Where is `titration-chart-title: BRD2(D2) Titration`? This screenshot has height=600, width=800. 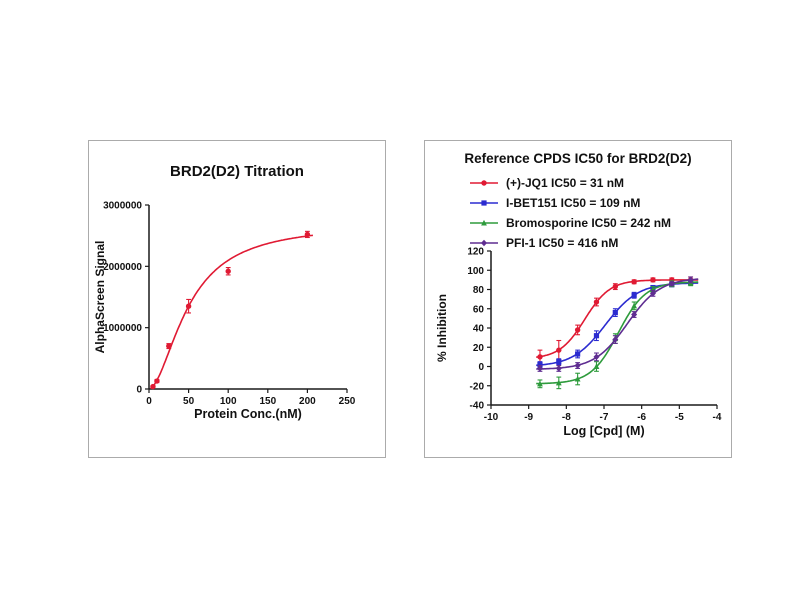
titration-chart-title: BRD2(D2) Titration is located at coordinates (237, 171).